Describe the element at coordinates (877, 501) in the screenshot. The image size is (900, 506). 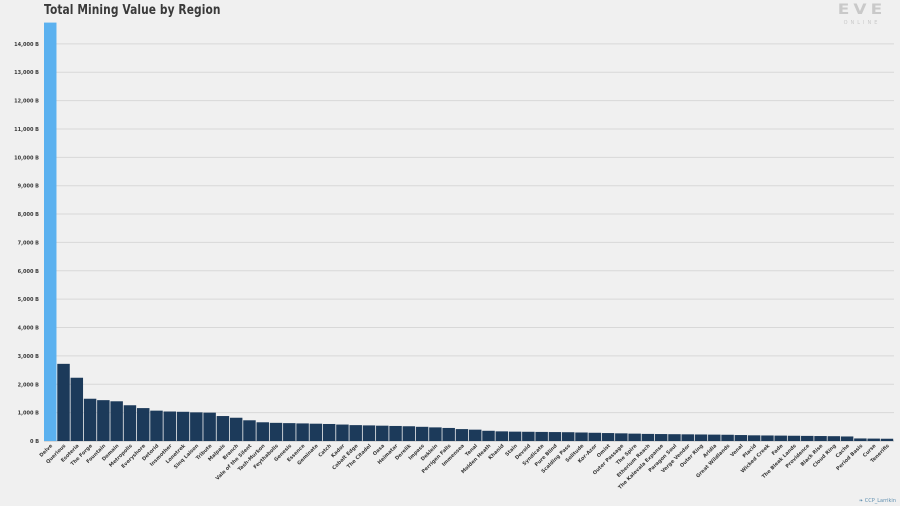
I see `author-credit: ❧ CCP_Larrikin` at that location.